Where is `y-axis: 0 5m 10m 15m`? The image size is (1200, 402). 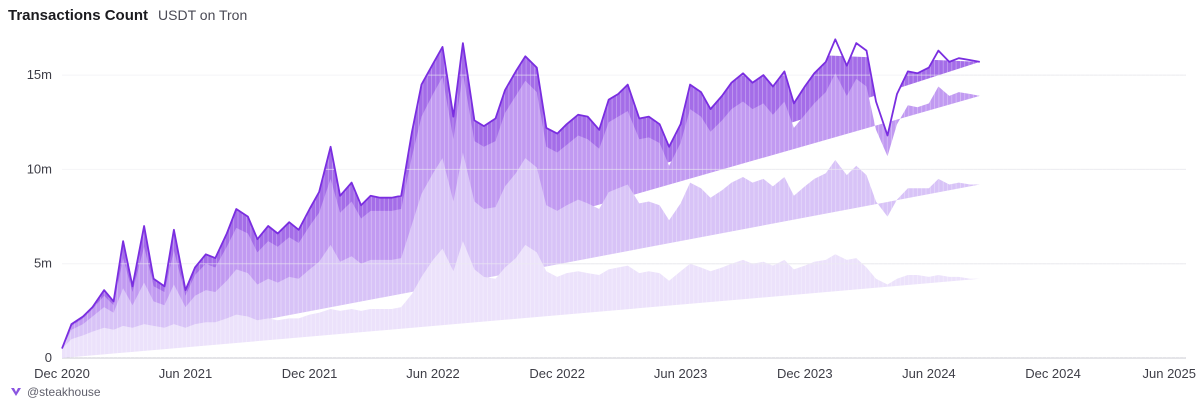
y-axis: 0 5m 10m 15m is located at coordinates (39, 216).